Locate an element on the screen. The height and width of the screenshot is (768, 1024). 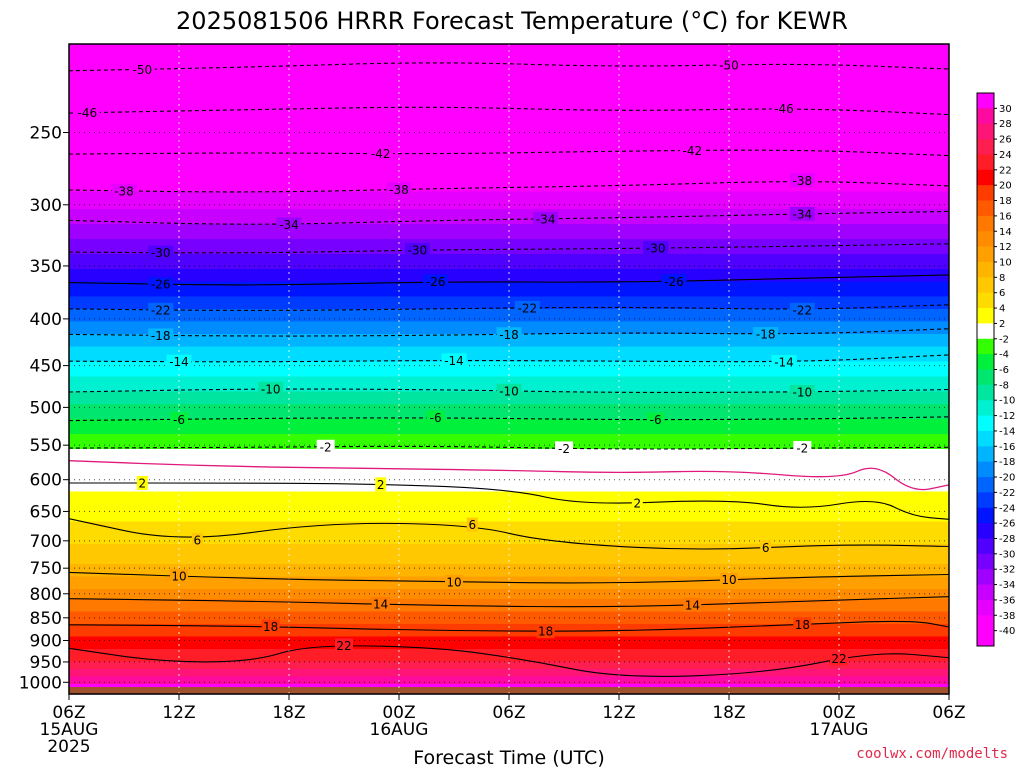
x-tick-label: 17AUG is located at coordinates (839, 730).